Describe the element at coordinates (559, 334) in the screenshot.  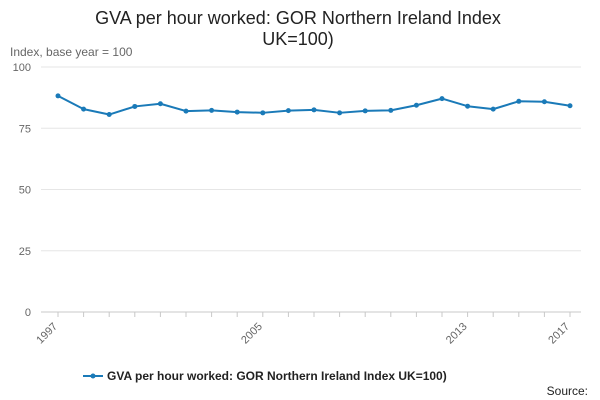
I see `x-tick-label: 2017` at that location.